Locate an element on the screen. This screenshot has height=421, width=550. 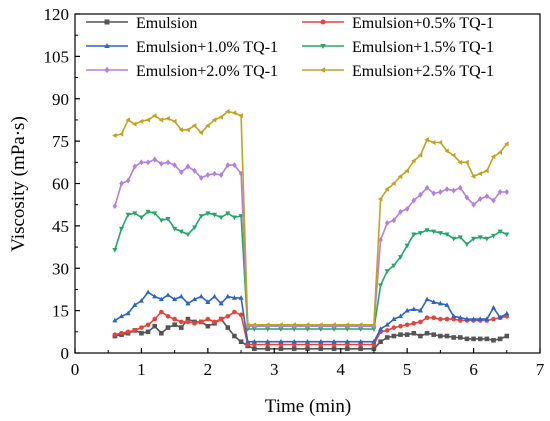
y-tick-label: 15 is located at coordinates (60, 311).